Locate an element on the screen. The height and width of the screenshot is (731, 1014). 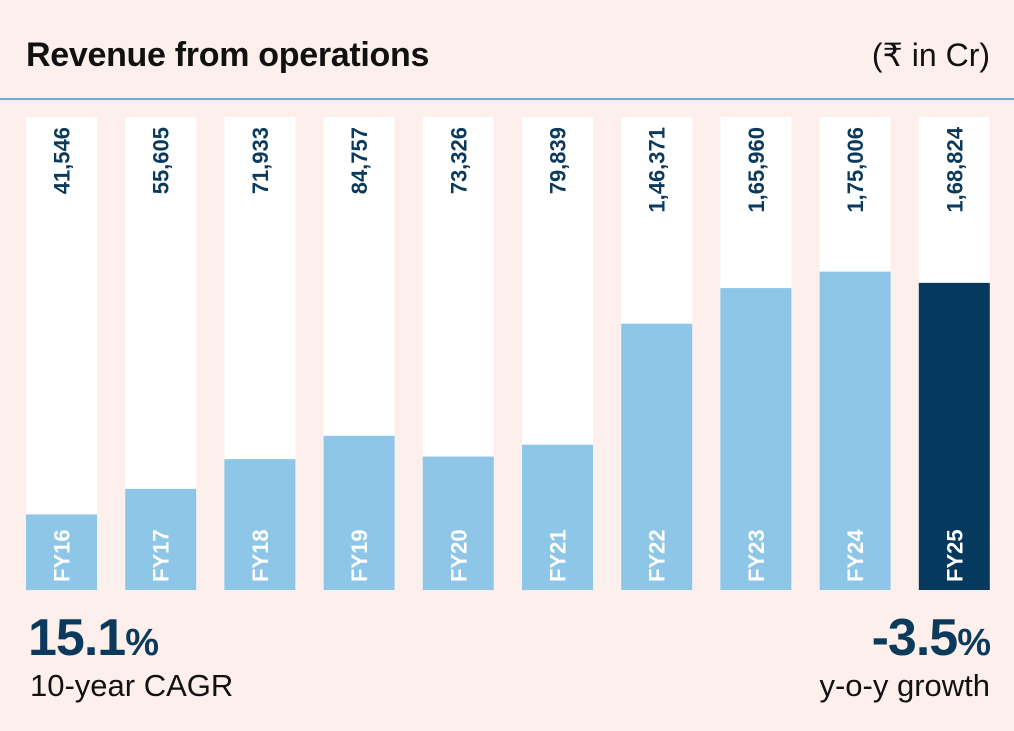
chart-title: Revenue from operations is located at coordinates (228, 55).